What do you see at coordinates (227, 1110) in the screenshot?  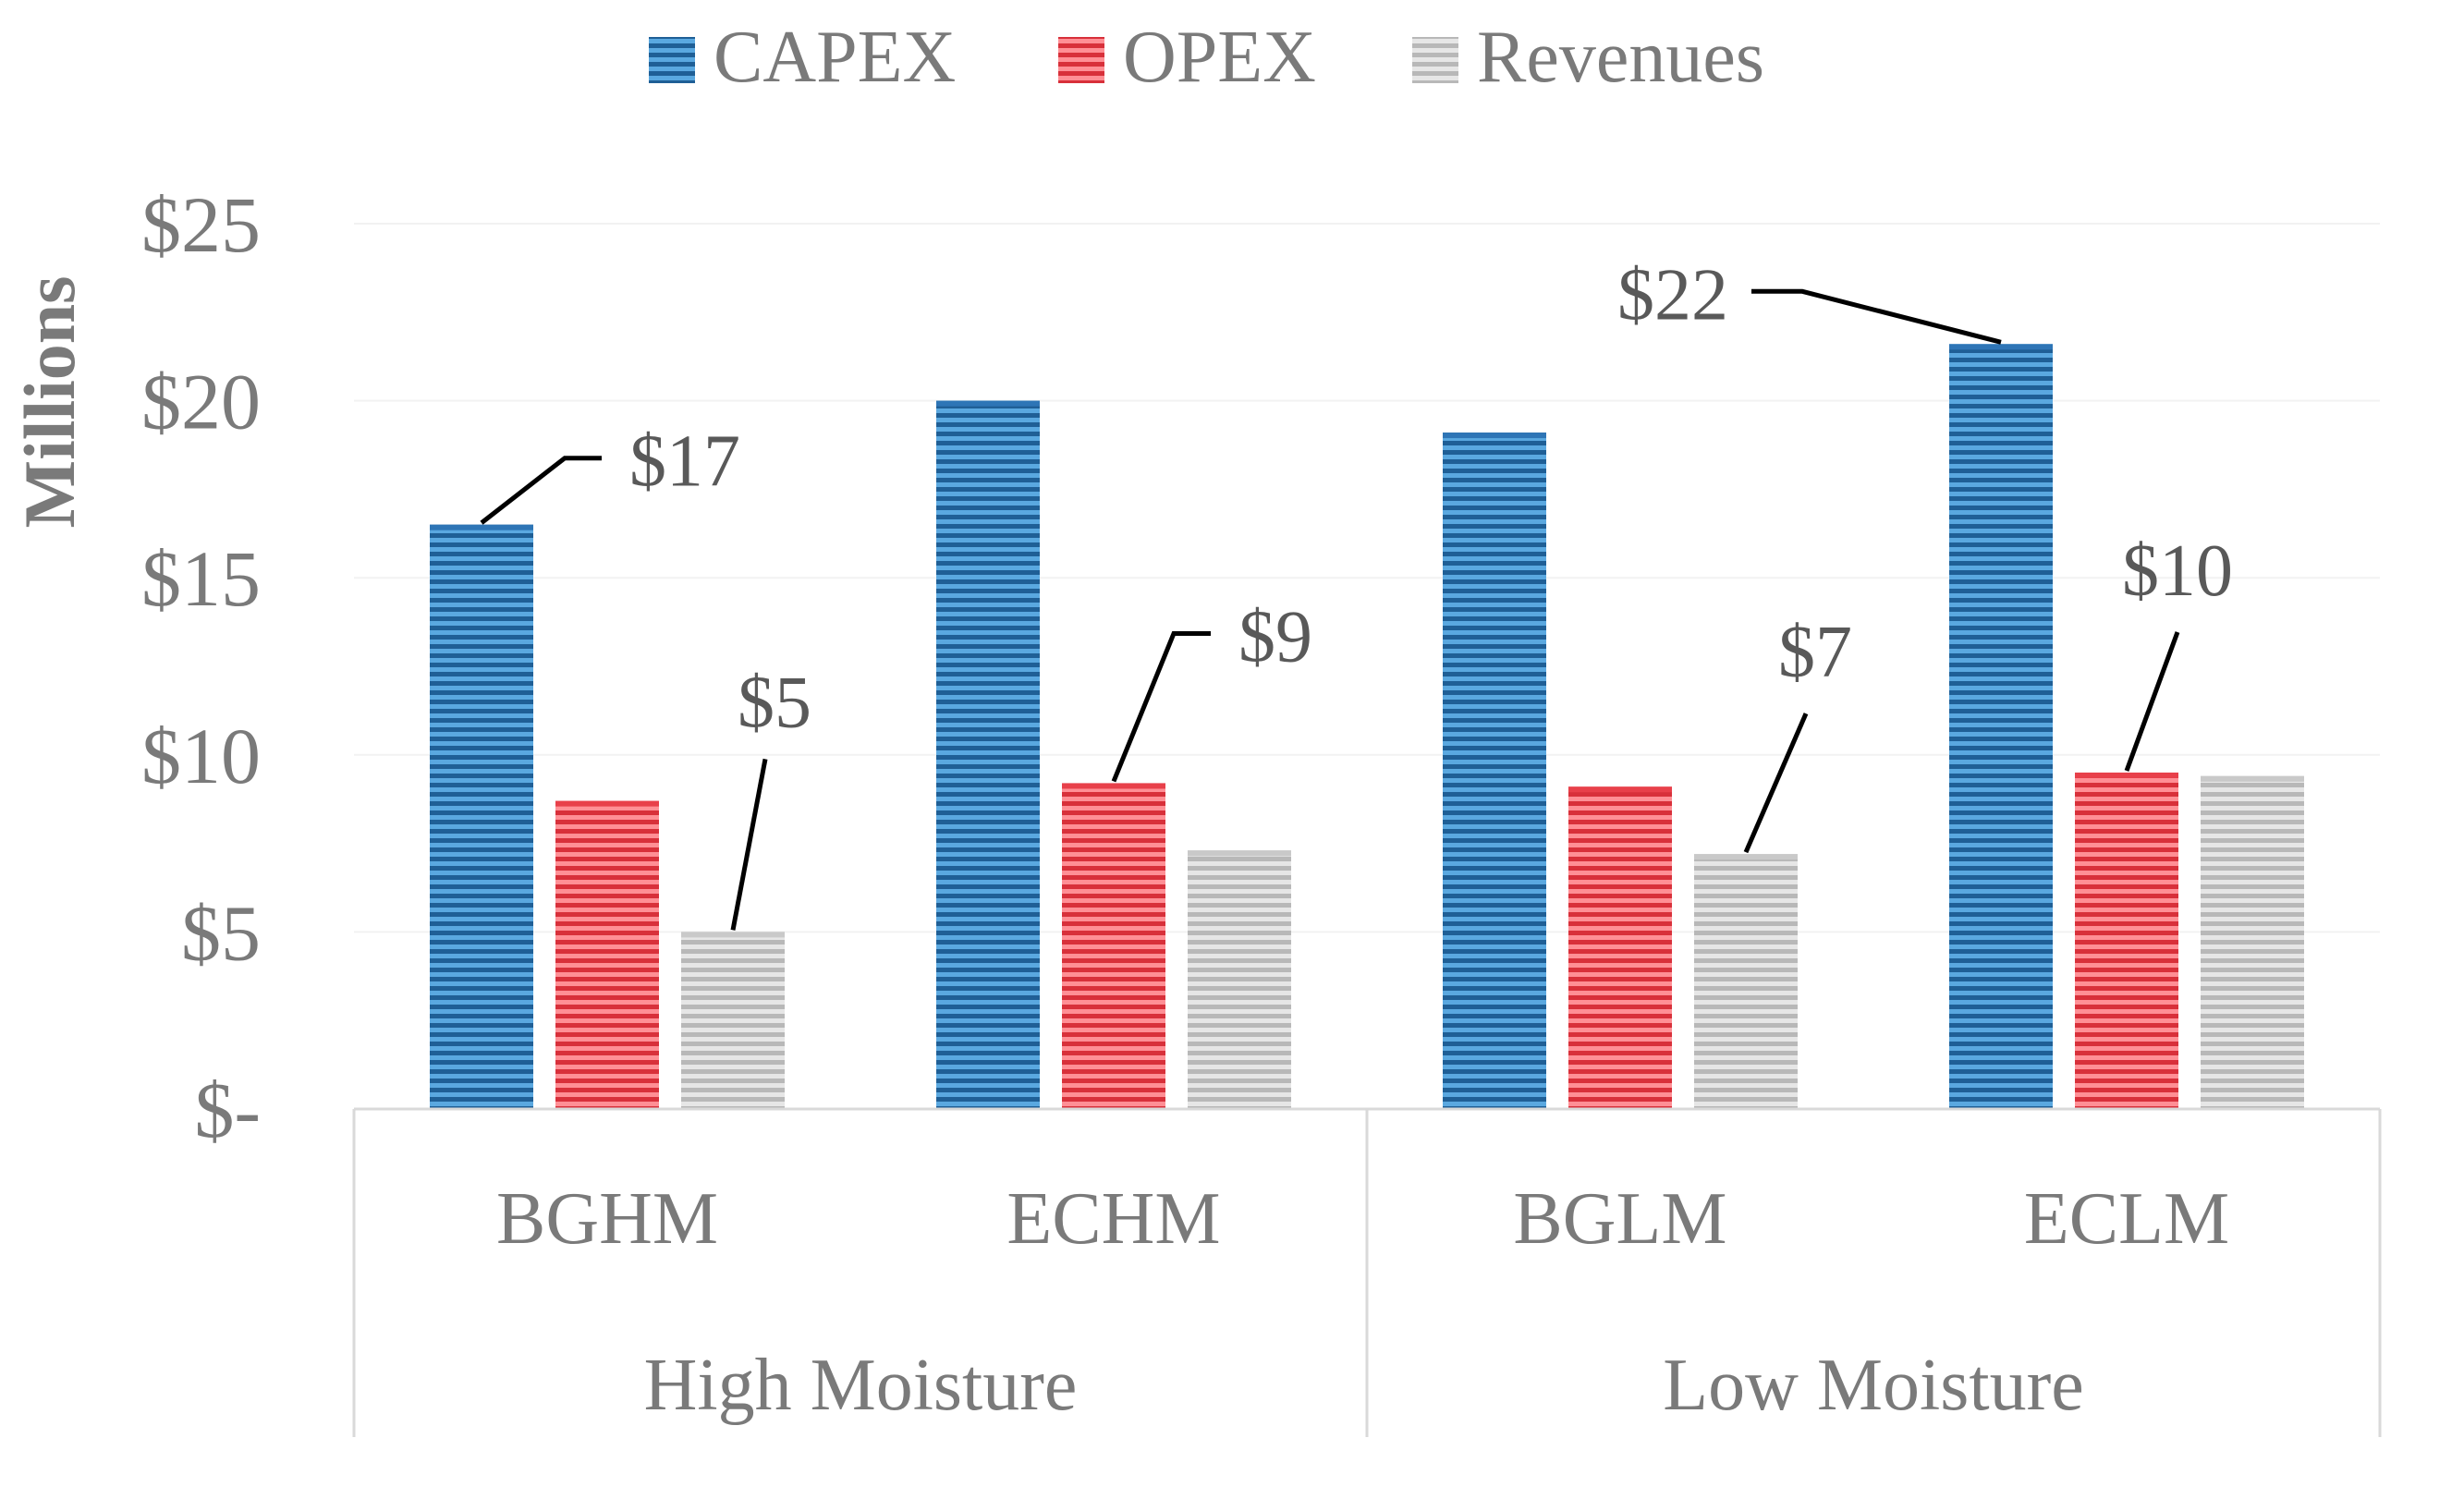 I see `y-tick-label: $-` at bounding box center [227, 1110].